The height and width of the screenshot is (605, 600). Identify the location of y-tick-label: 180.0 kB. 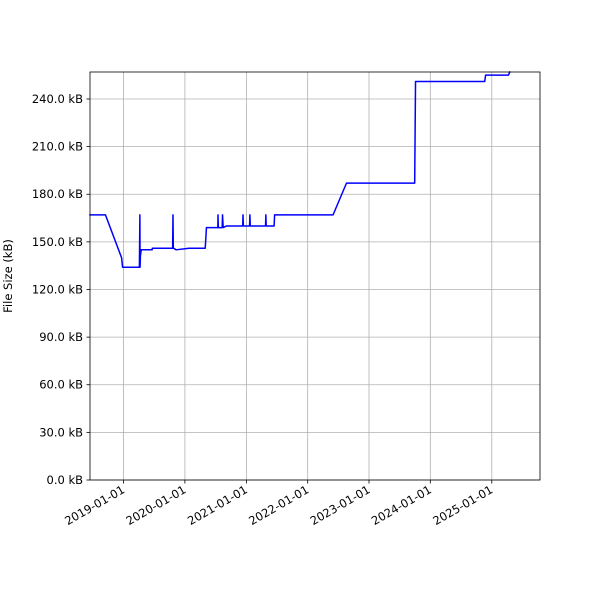
(57, 194).